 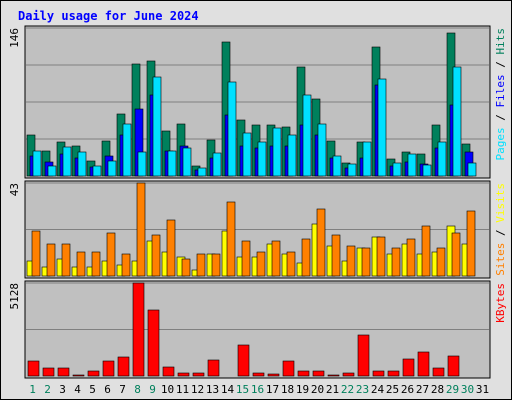 I want to click on x-tick-label: 3, so click(x=62, y=389).